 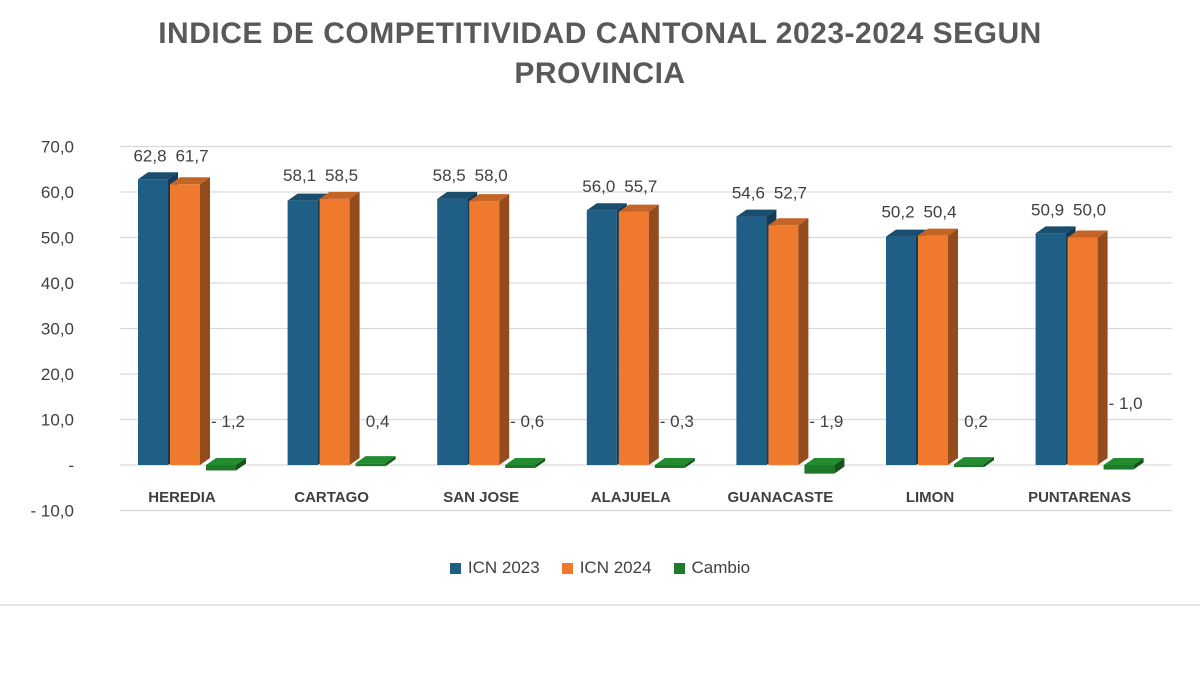 I want to click on legend-label-icn-2024: ICN 2024, so click(x=615, y=567).